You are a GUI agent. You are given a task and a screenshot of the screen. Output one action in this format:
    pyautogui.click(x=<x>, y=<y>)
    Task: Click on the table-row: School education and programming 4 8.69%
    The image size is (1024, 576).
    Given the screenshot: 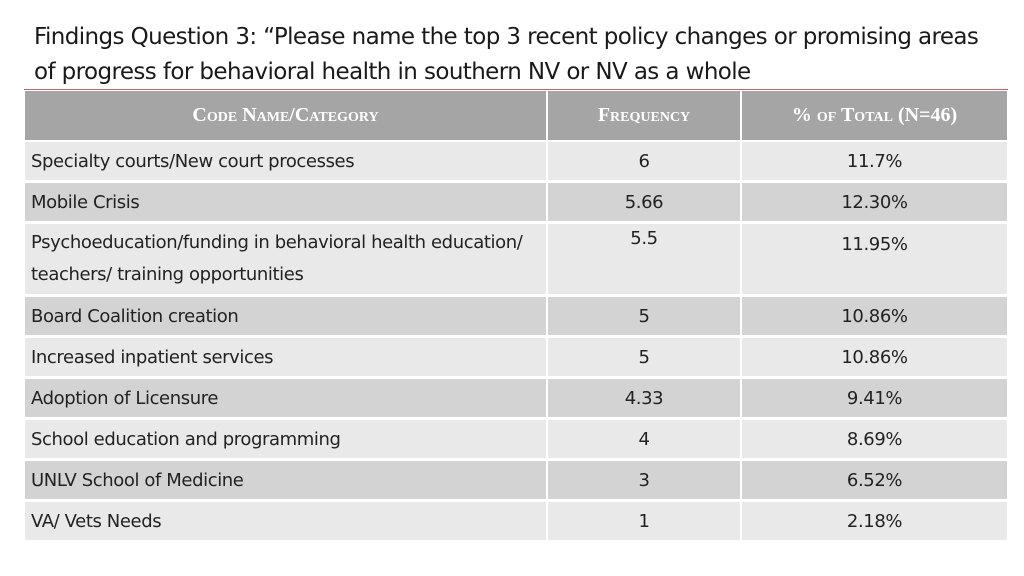 What is the action you would take?
    pyautogui.click(x=516, y=440)
    